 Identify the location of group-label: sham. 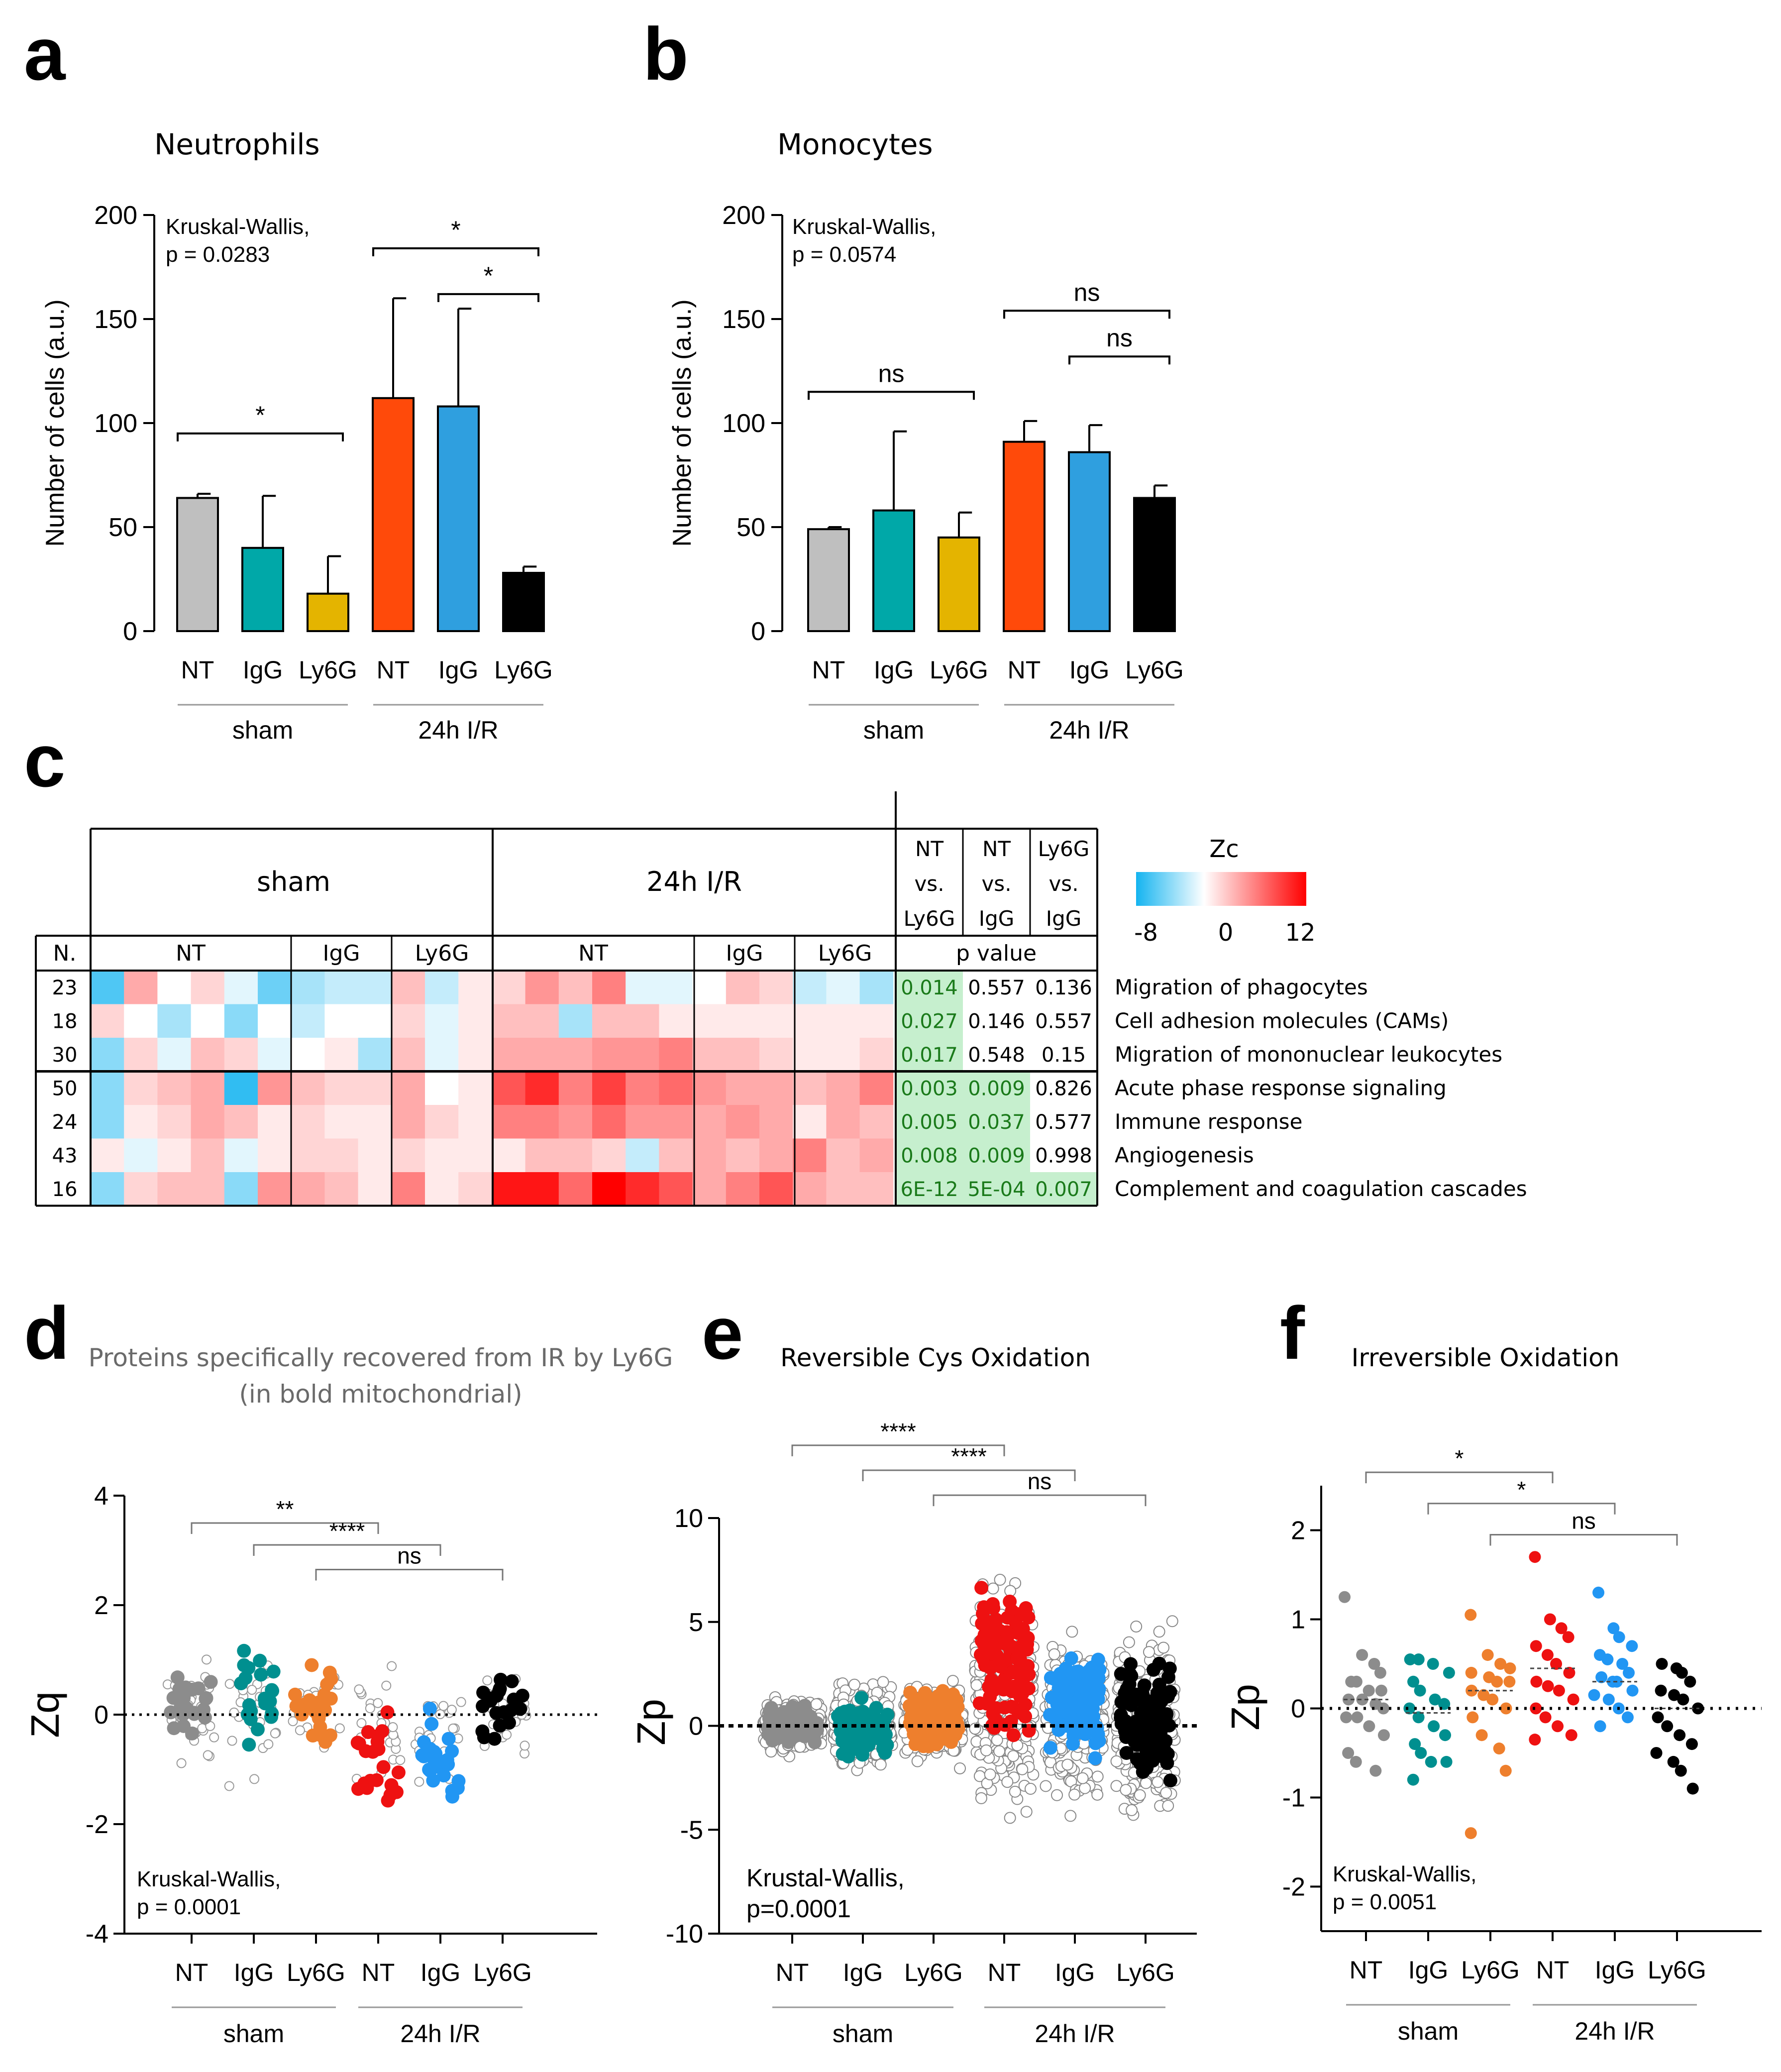
(262, 730).